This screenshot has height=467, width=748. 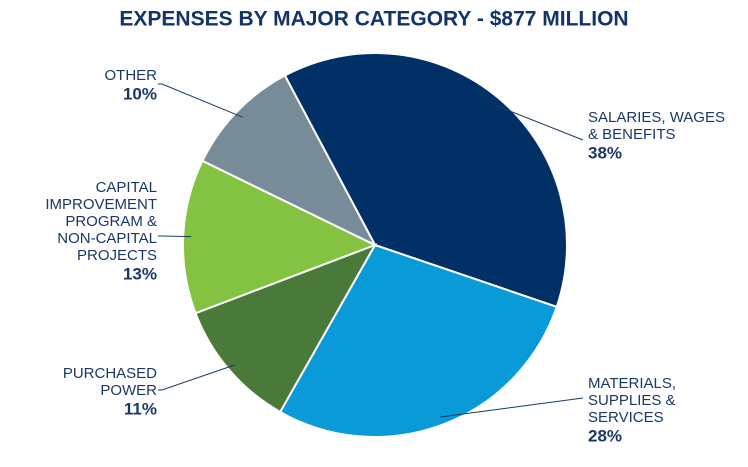 I want to click on category-label: PURCHASED POWER, so click(x=110, y=382).